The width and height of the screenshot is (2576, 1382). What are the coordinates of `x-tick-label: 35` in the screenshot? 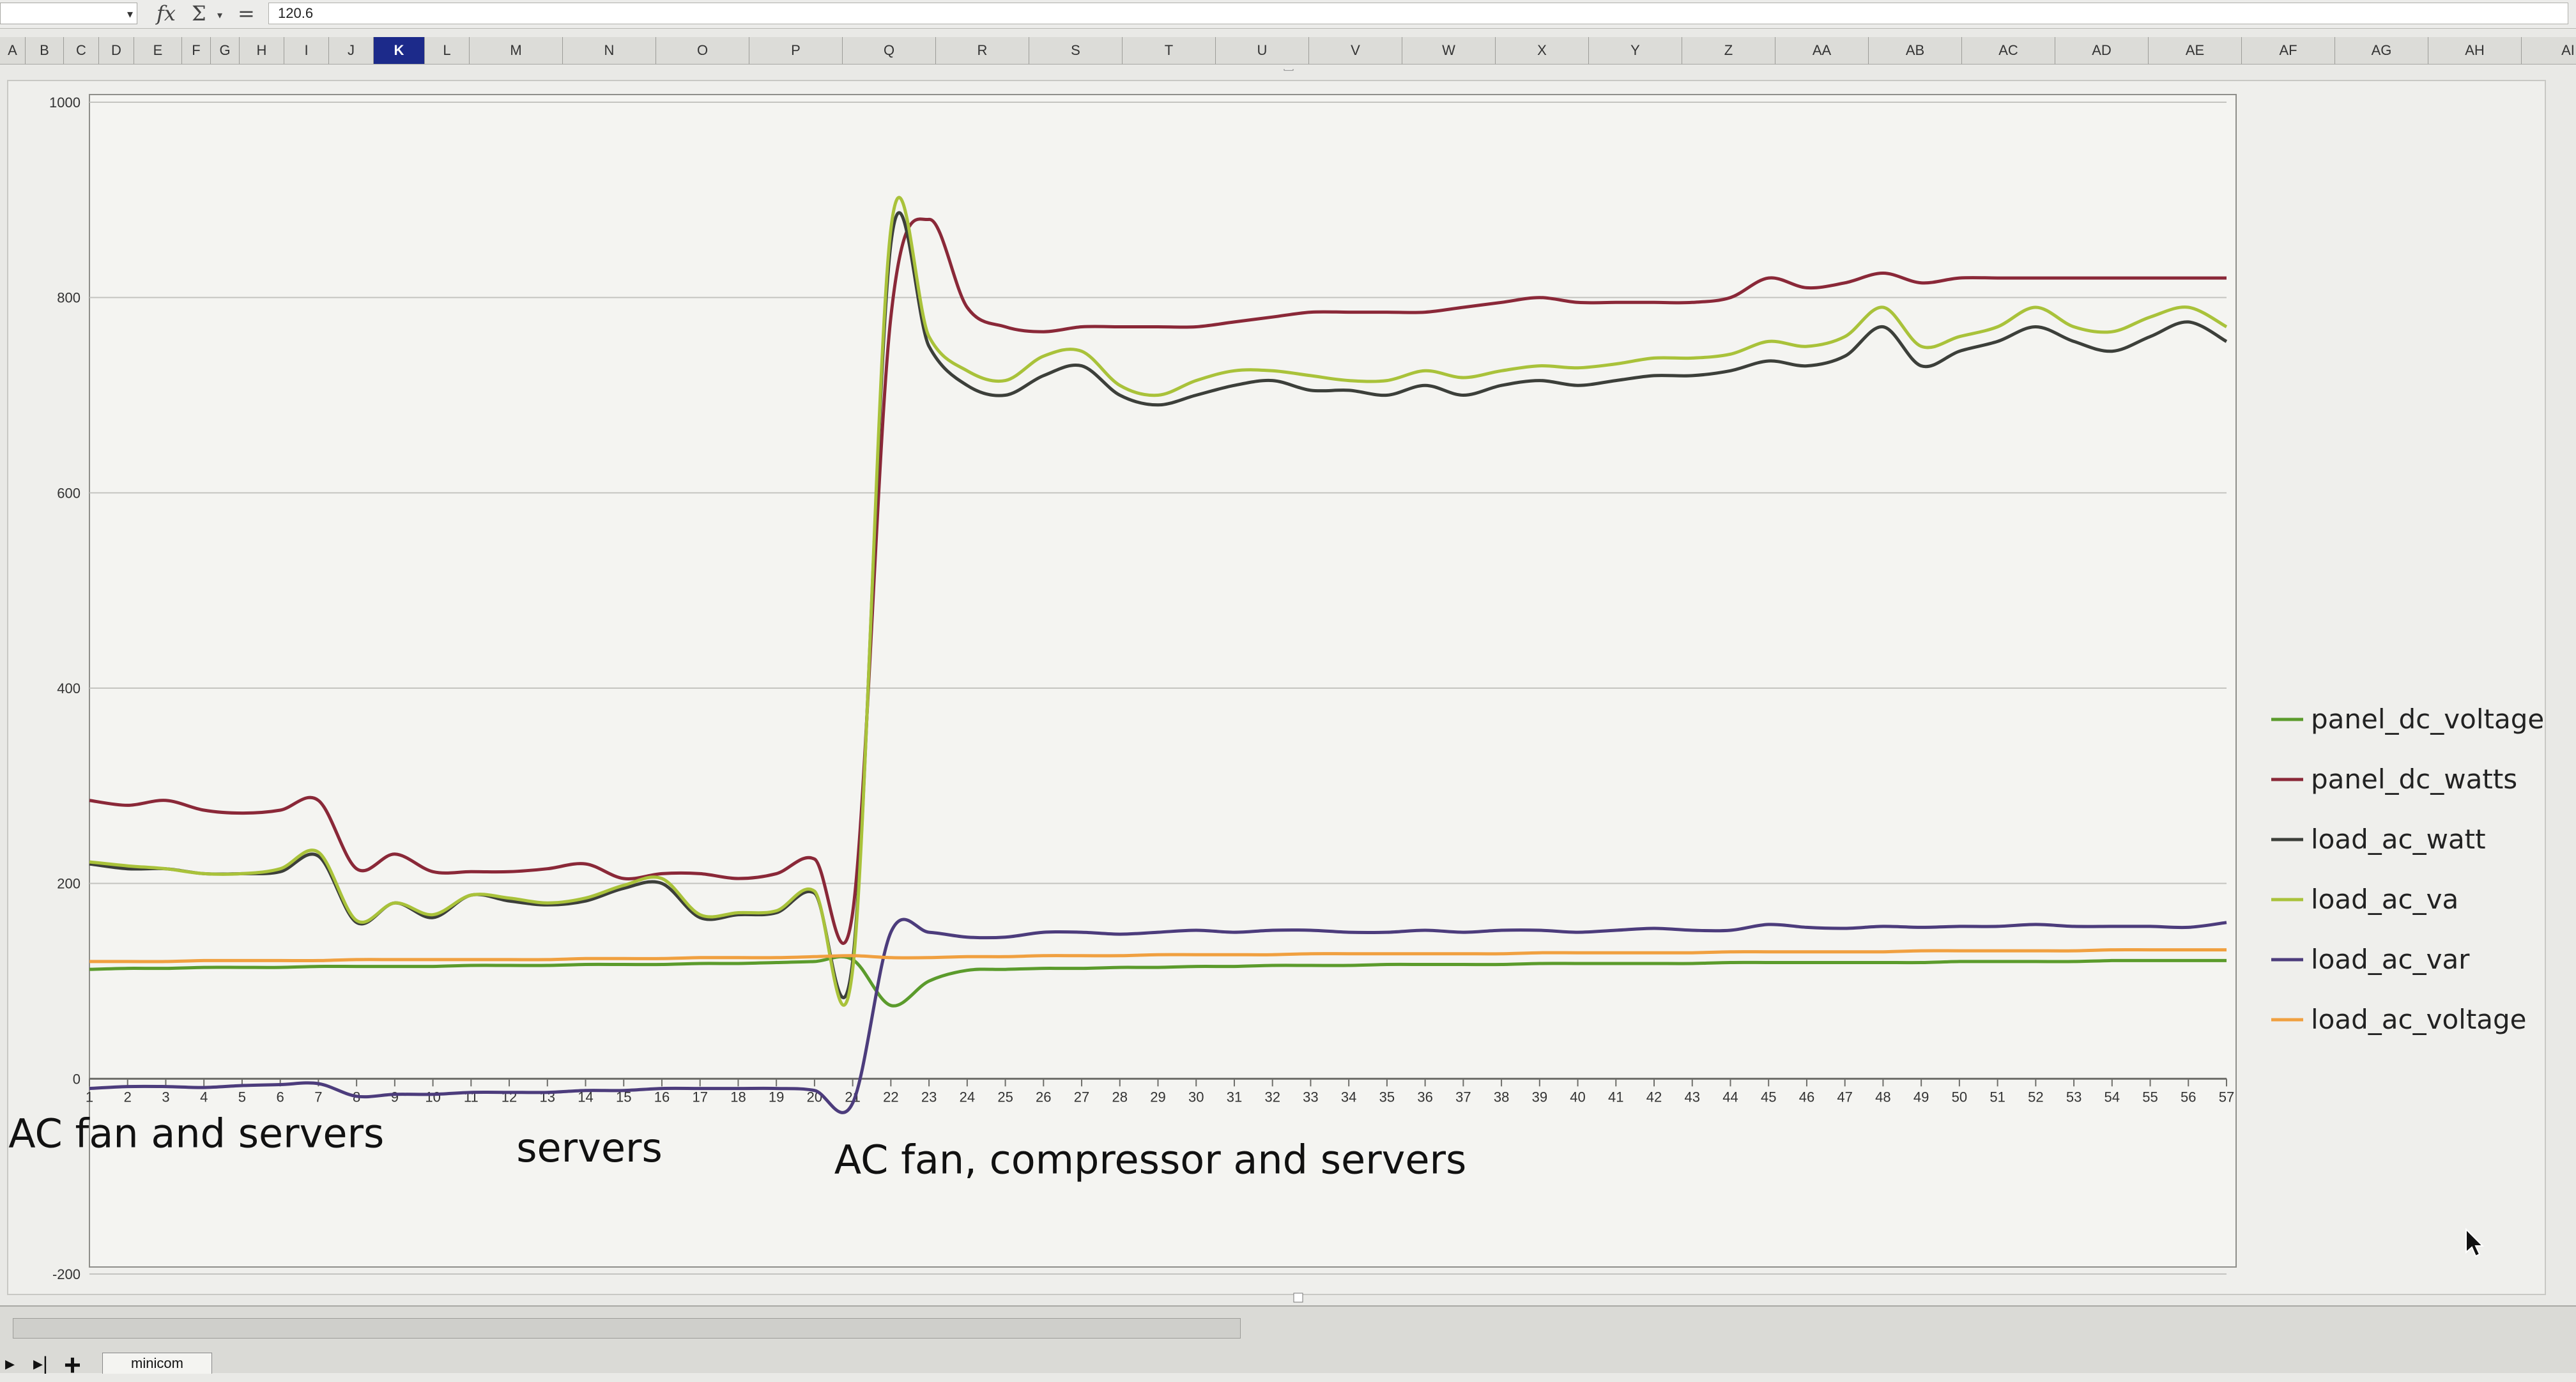 It's located at (1387, 1097).